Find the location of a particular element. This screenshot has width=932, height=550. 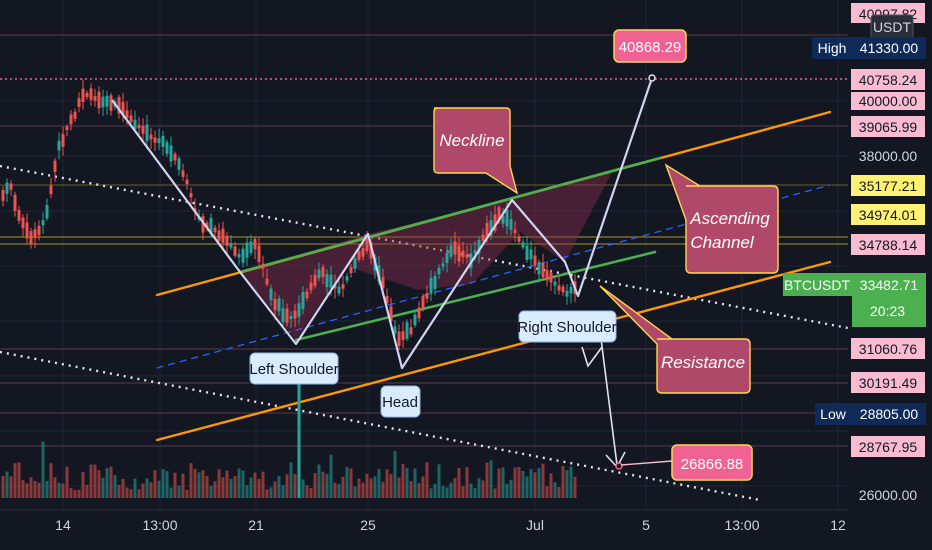

x-tick-label: 13:00 is located at coordinates (741, 525).